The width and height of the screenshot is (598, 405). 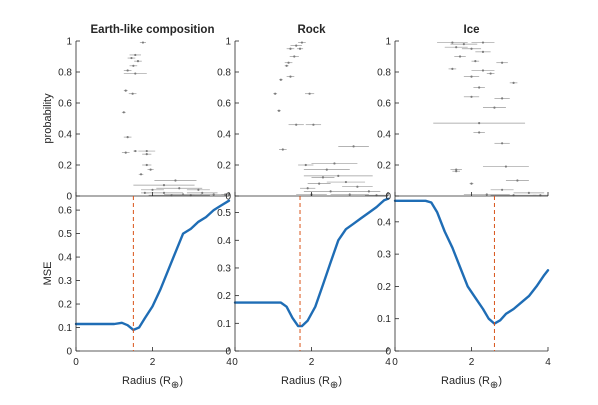 What do you see at coordinates (311, 30) in the screenshot?
I see `panel-title: Rock` at bounding box center [311, 30].